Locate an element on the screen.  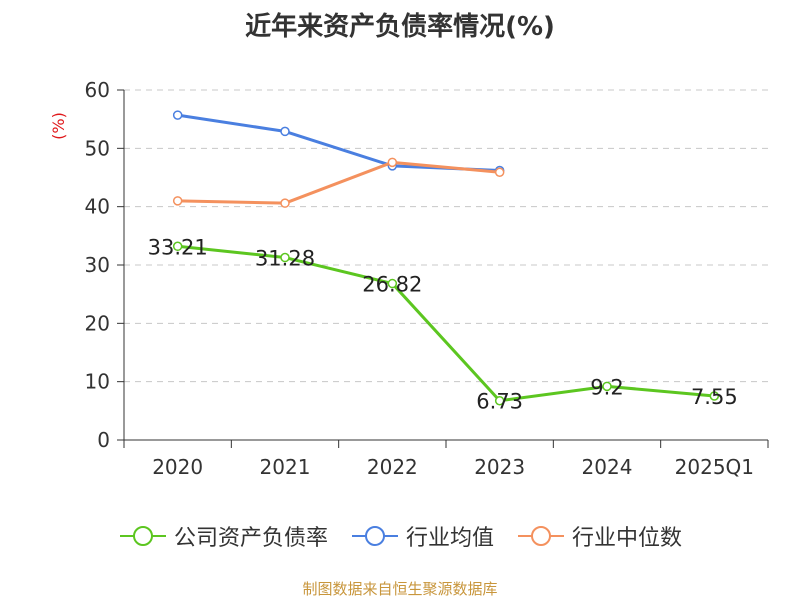
data-label-2024: 9.2 is located at coordinates (606, 387).